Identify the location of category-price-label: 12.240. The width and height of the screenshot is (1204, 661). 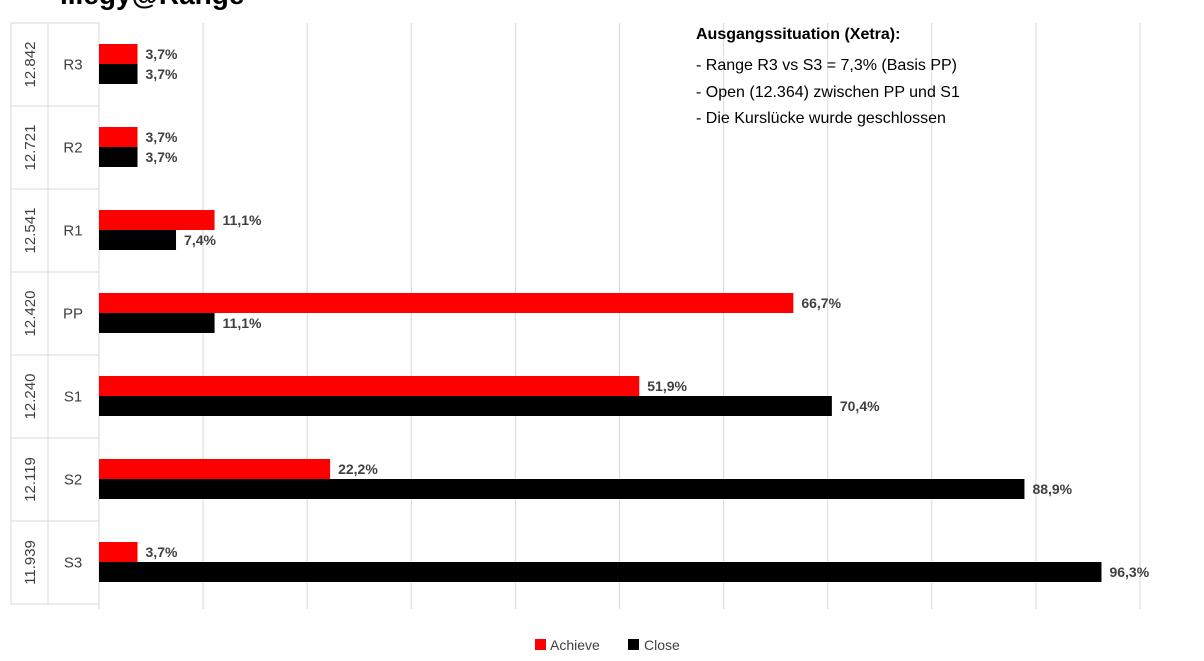
(30, 397).